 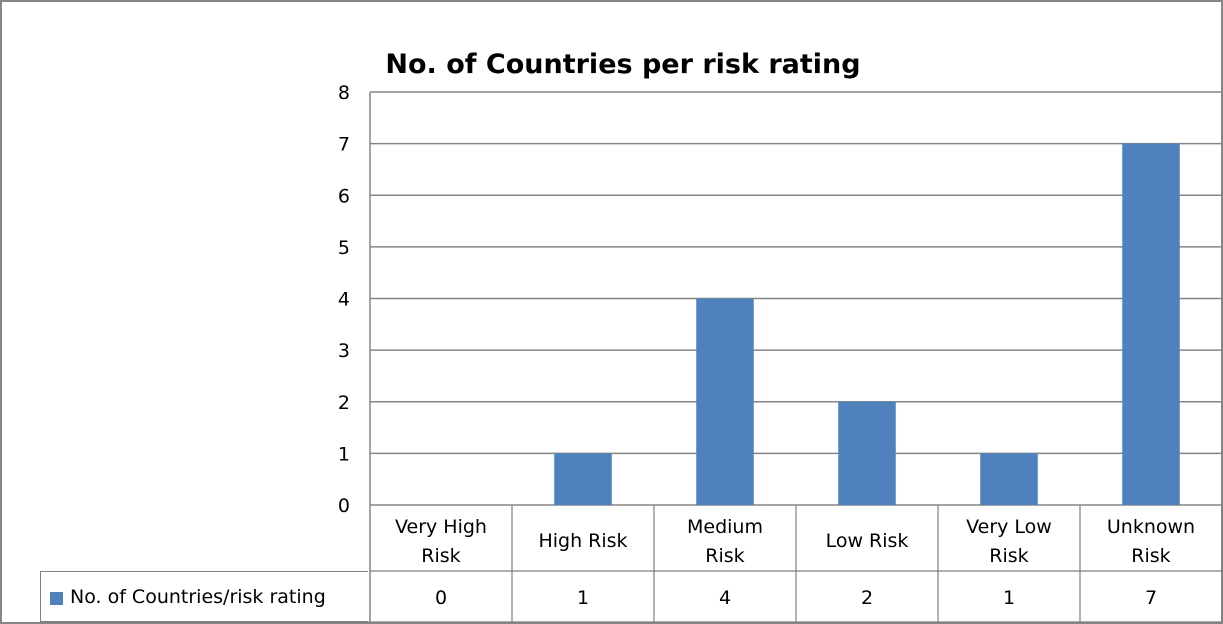 I want to click on category-label: Very Low, so click(x=1009, y=527).